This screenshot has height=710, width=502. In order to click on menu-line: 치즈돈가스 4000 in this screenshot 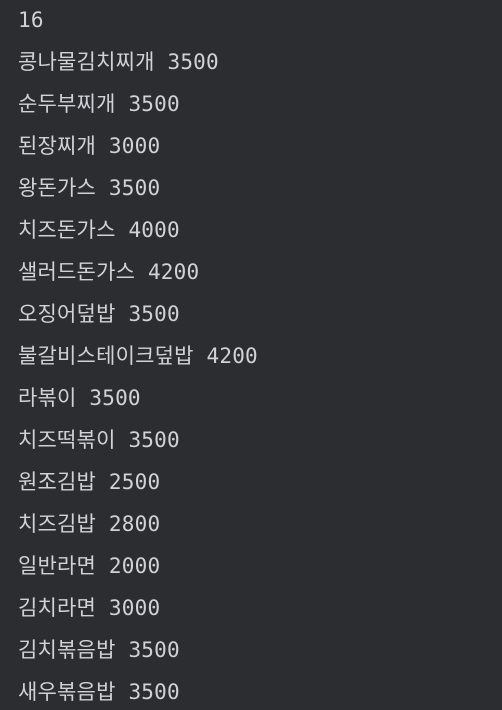, I will do `click(99, 230)`.